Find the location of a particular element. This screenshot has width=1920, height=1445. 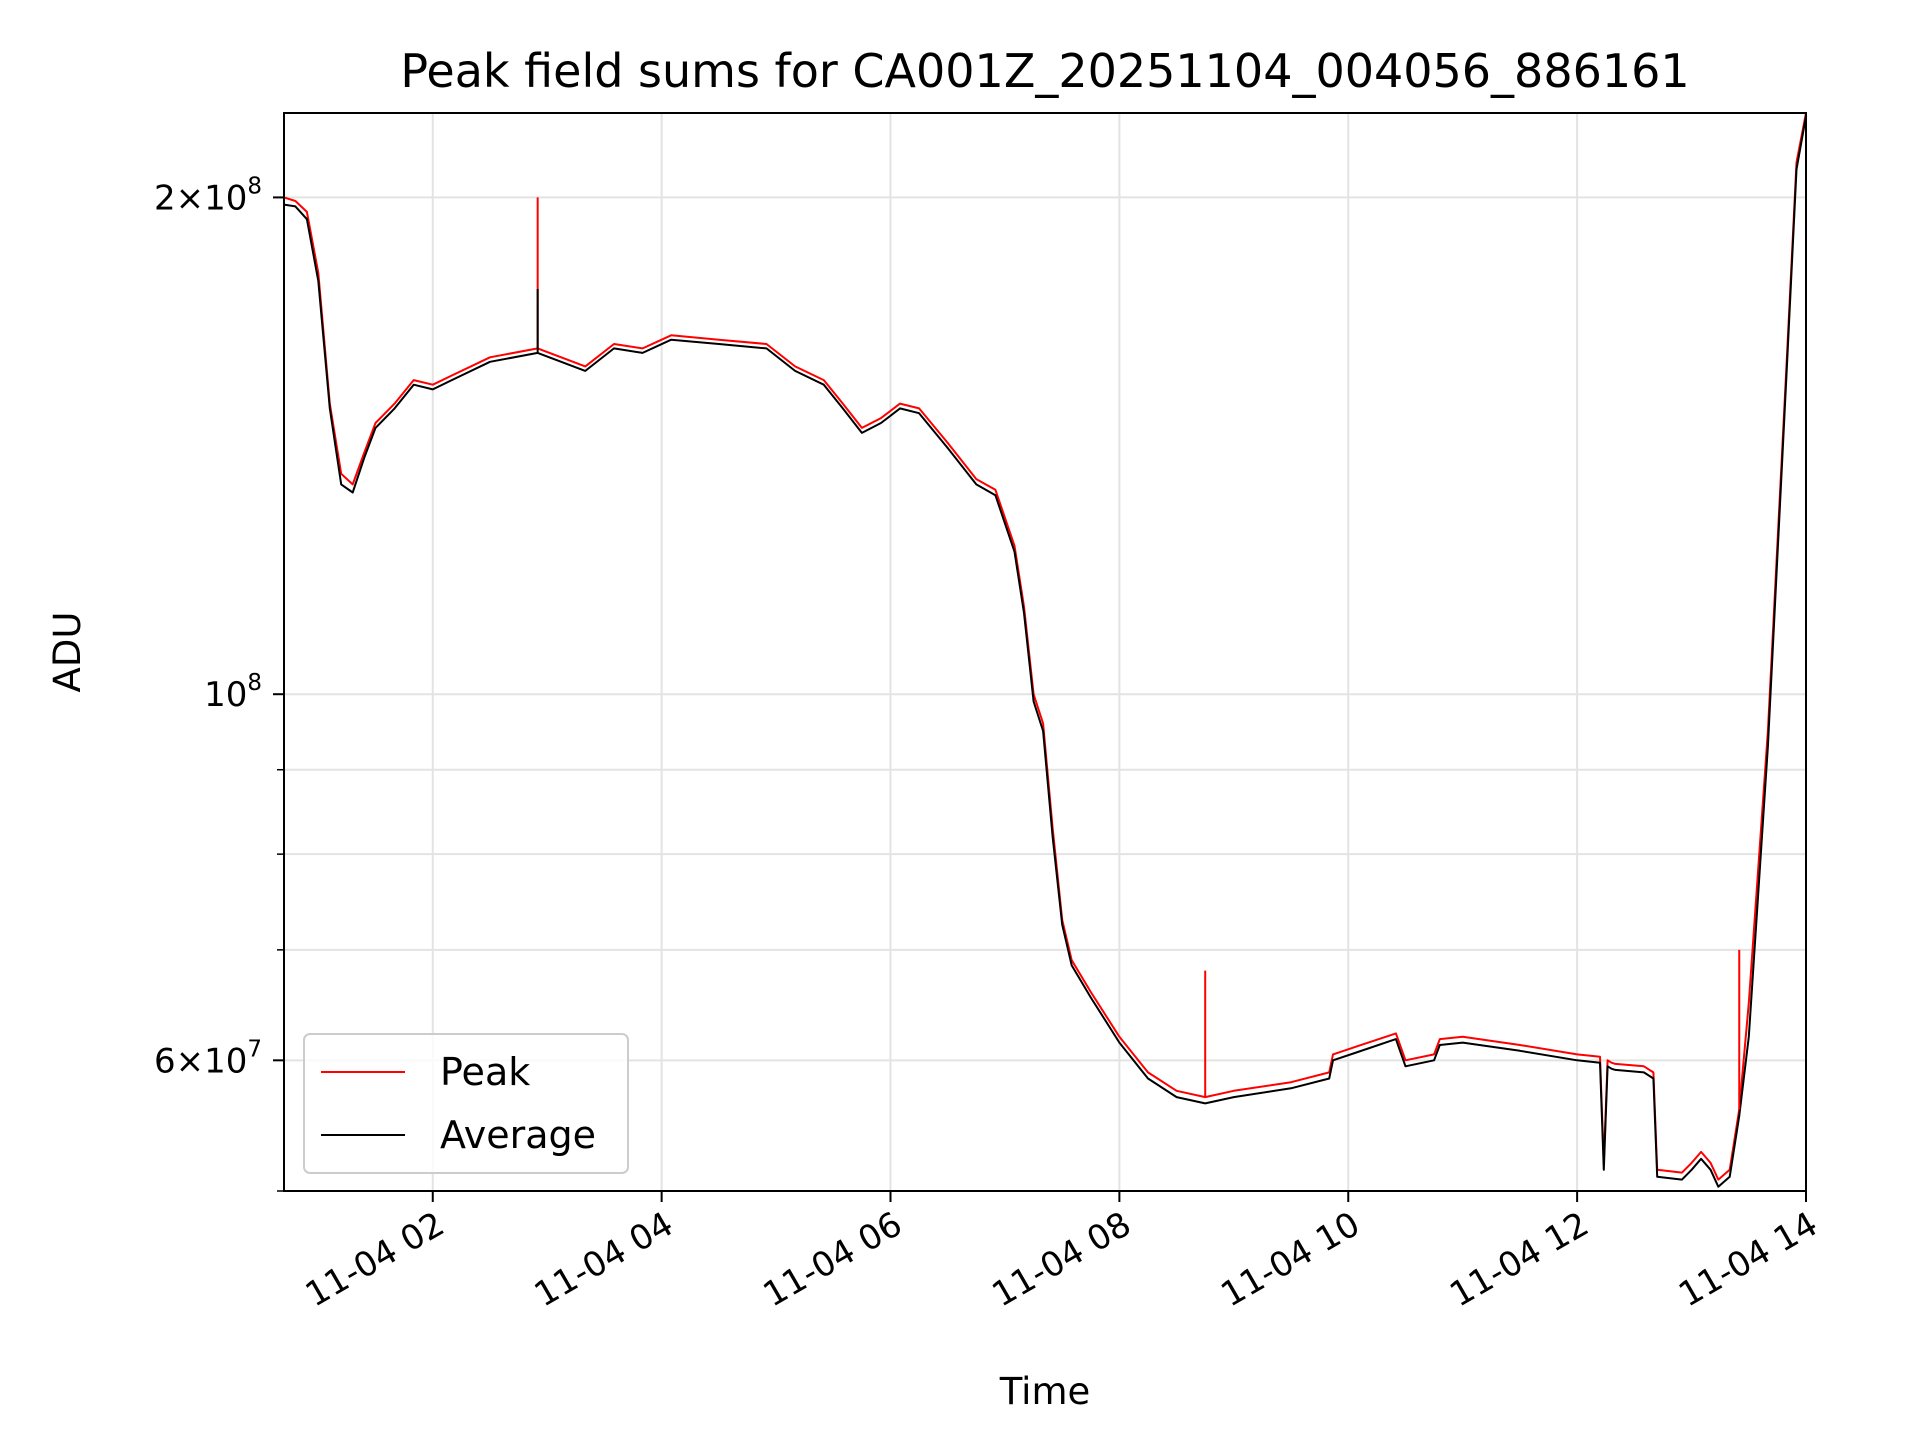

legend-box is located at coordinates (466, 1103).